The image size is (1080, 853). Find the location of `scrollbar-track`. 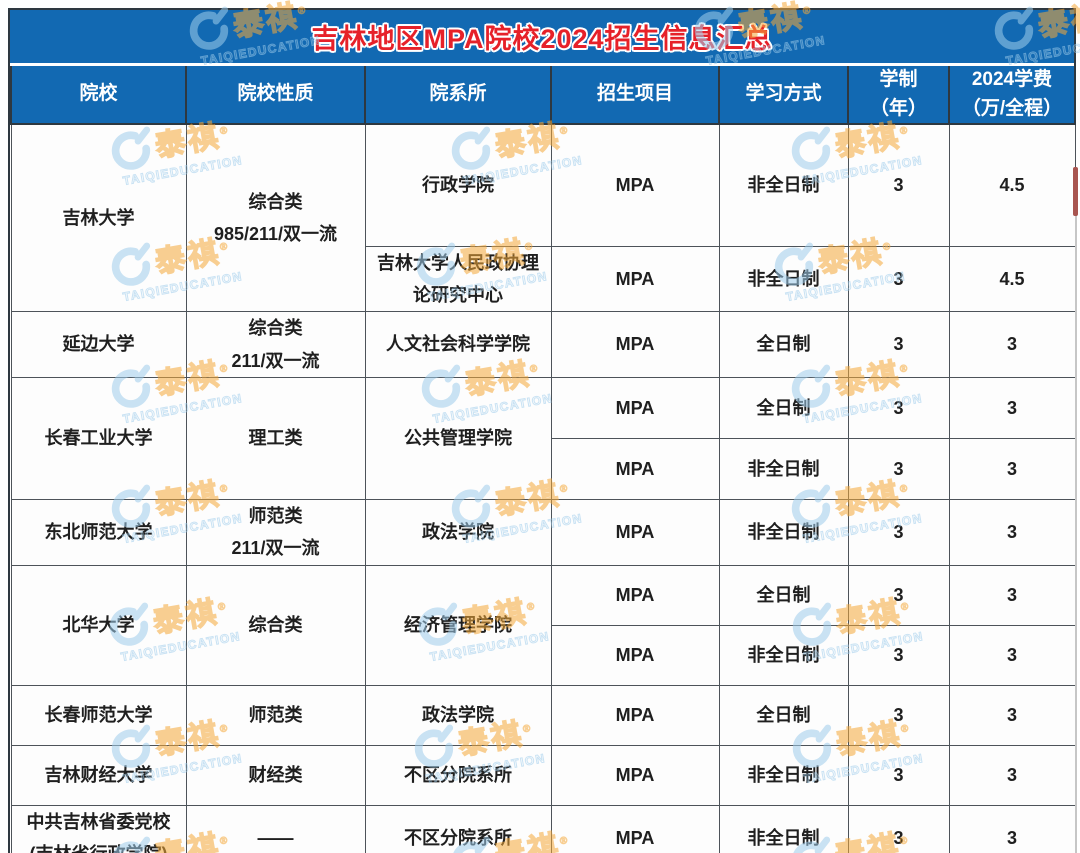

scrollbar-track is located at coordinates (1076, 511).